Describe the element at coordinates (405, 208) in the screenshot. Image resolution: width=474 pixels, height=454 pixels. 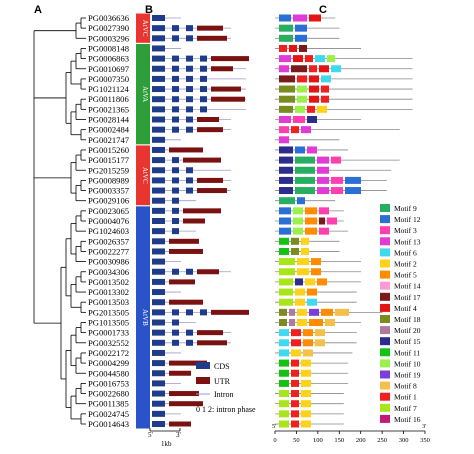
I see `motif-label: Motif 9` at that location.